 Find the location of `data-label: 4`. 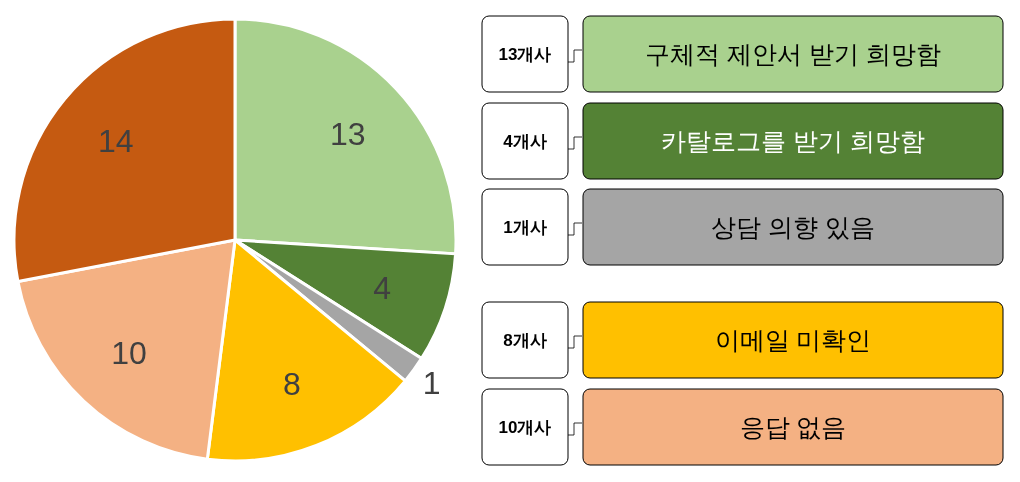

data-label: 4 is located at coordinates (382, 287).